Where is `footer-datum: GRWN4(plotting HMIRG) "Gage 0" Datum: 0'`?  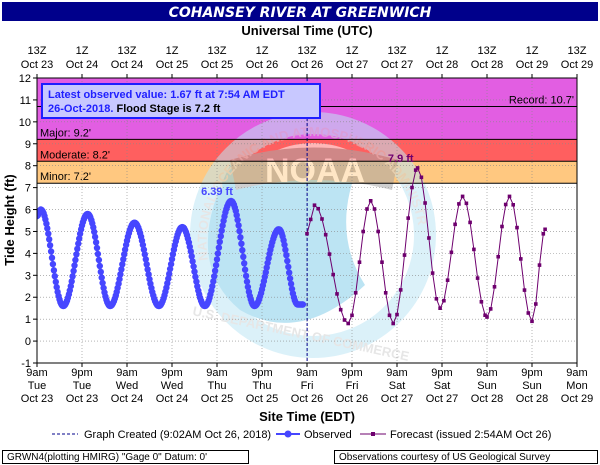
footer-datum: GRWN4(plotting HMIRG) "Gage 0" Datum: 0' is located at coordinates (125, 457).